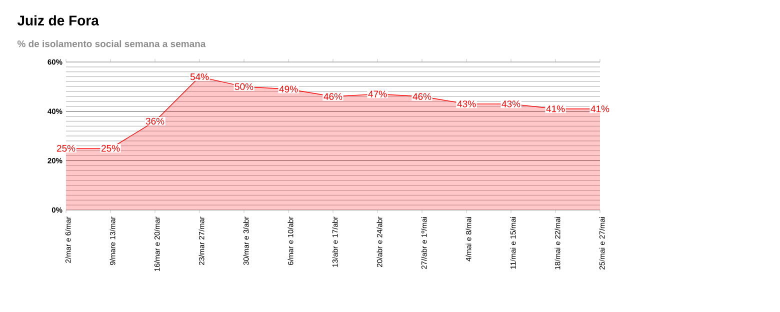 The image size is (780, 312). What do you see at coordinates (111, 44) in the screenshot?
I see `chart-subtitle: % de isolamento social semana a semana` at bounding box center [111, 44].